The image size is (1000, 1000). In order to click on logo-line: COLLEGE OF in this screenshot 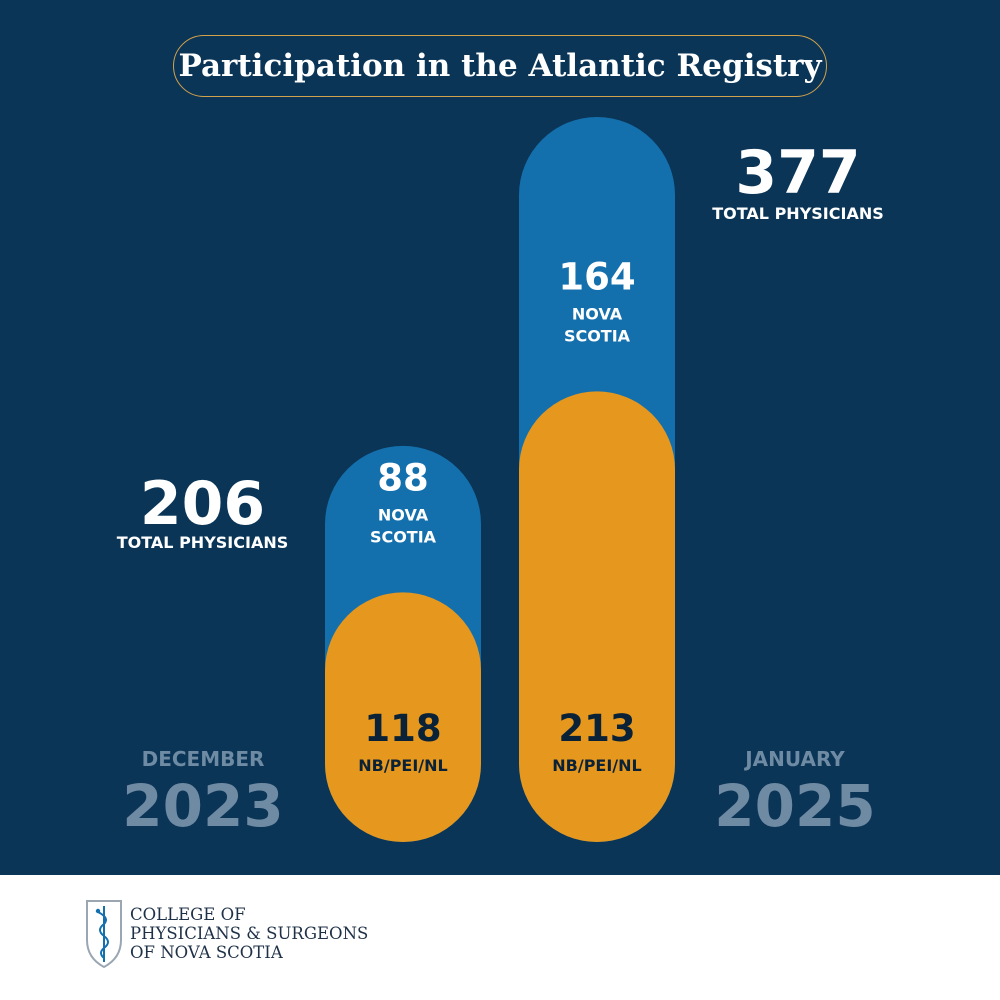, I will do `click(188, 914)`.